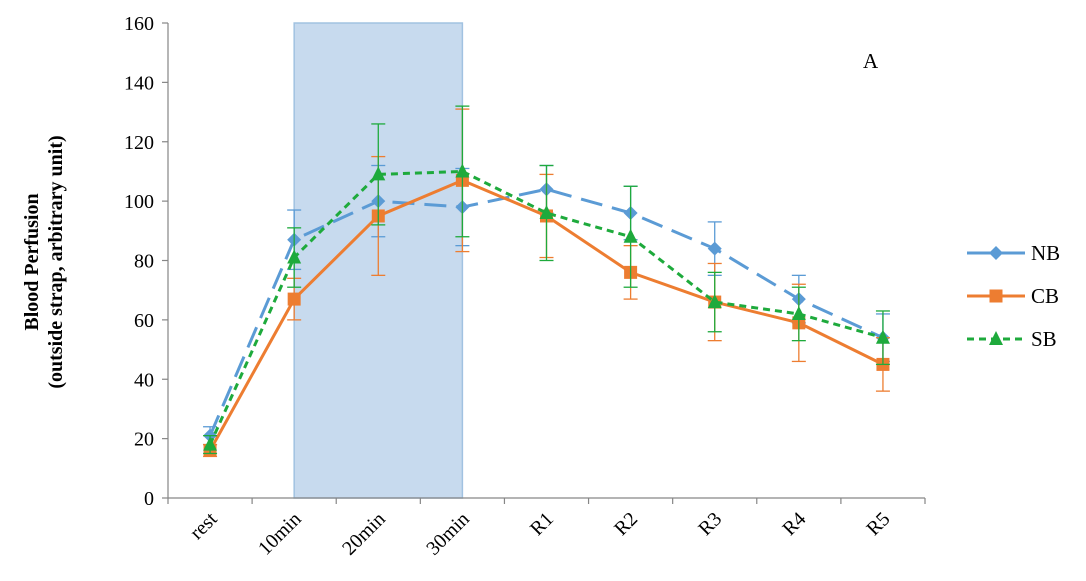 This screenshot has height=581, width=1086. What do you see at coordinates (139, 202) in the screenshot?
I see `y-tick-label: 100` at bounding box center [139, 202].